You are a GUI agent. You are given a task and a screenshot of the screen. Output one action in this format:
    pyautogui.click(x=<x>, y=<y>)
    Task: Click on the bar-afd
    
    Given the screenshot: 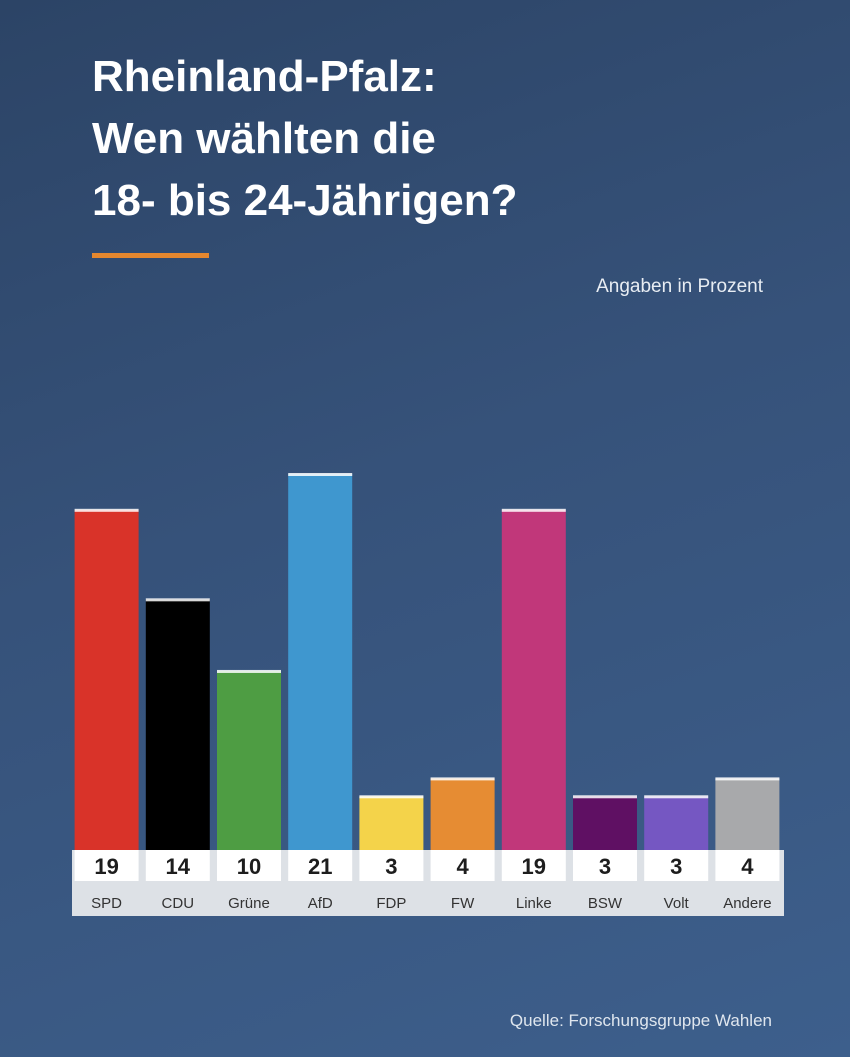 What is the action you would take?
    pyautogui.click(x=320, y=662)
    